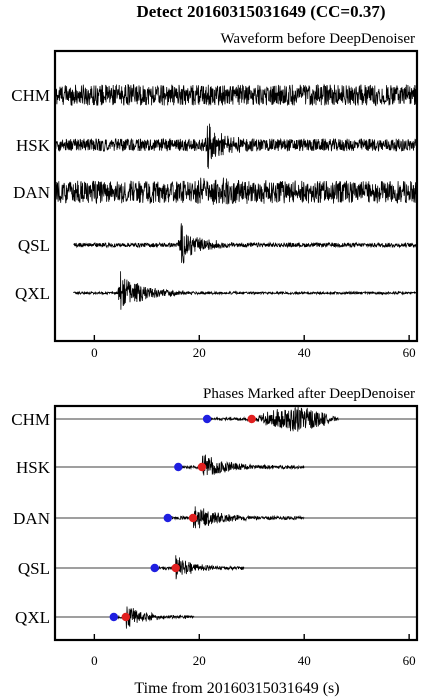  What do you see at coordinates (260, 11) in the screenshot?
I see `figure-title: Detect 20160315031649 (CC=0.37)` at bounding box center [260, 11].